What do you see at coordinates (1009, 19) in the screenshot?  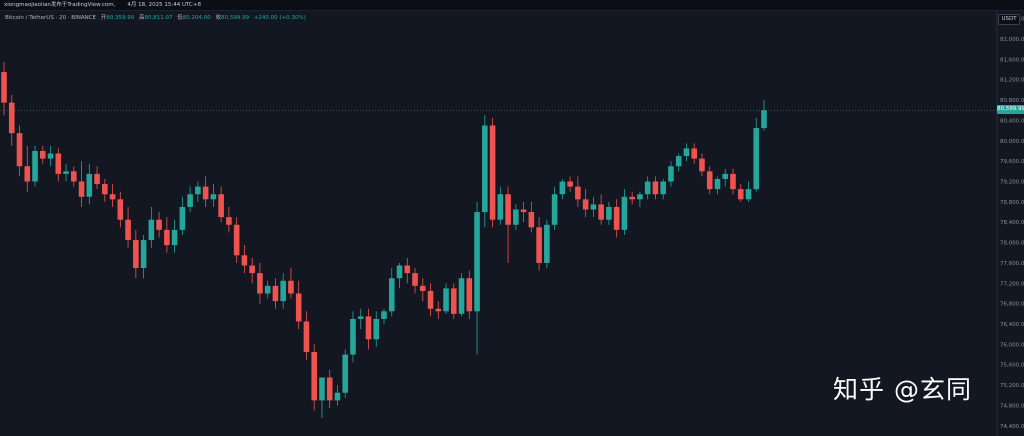 I see `currency-badge: USDT` at bounding box center [1009, 19].